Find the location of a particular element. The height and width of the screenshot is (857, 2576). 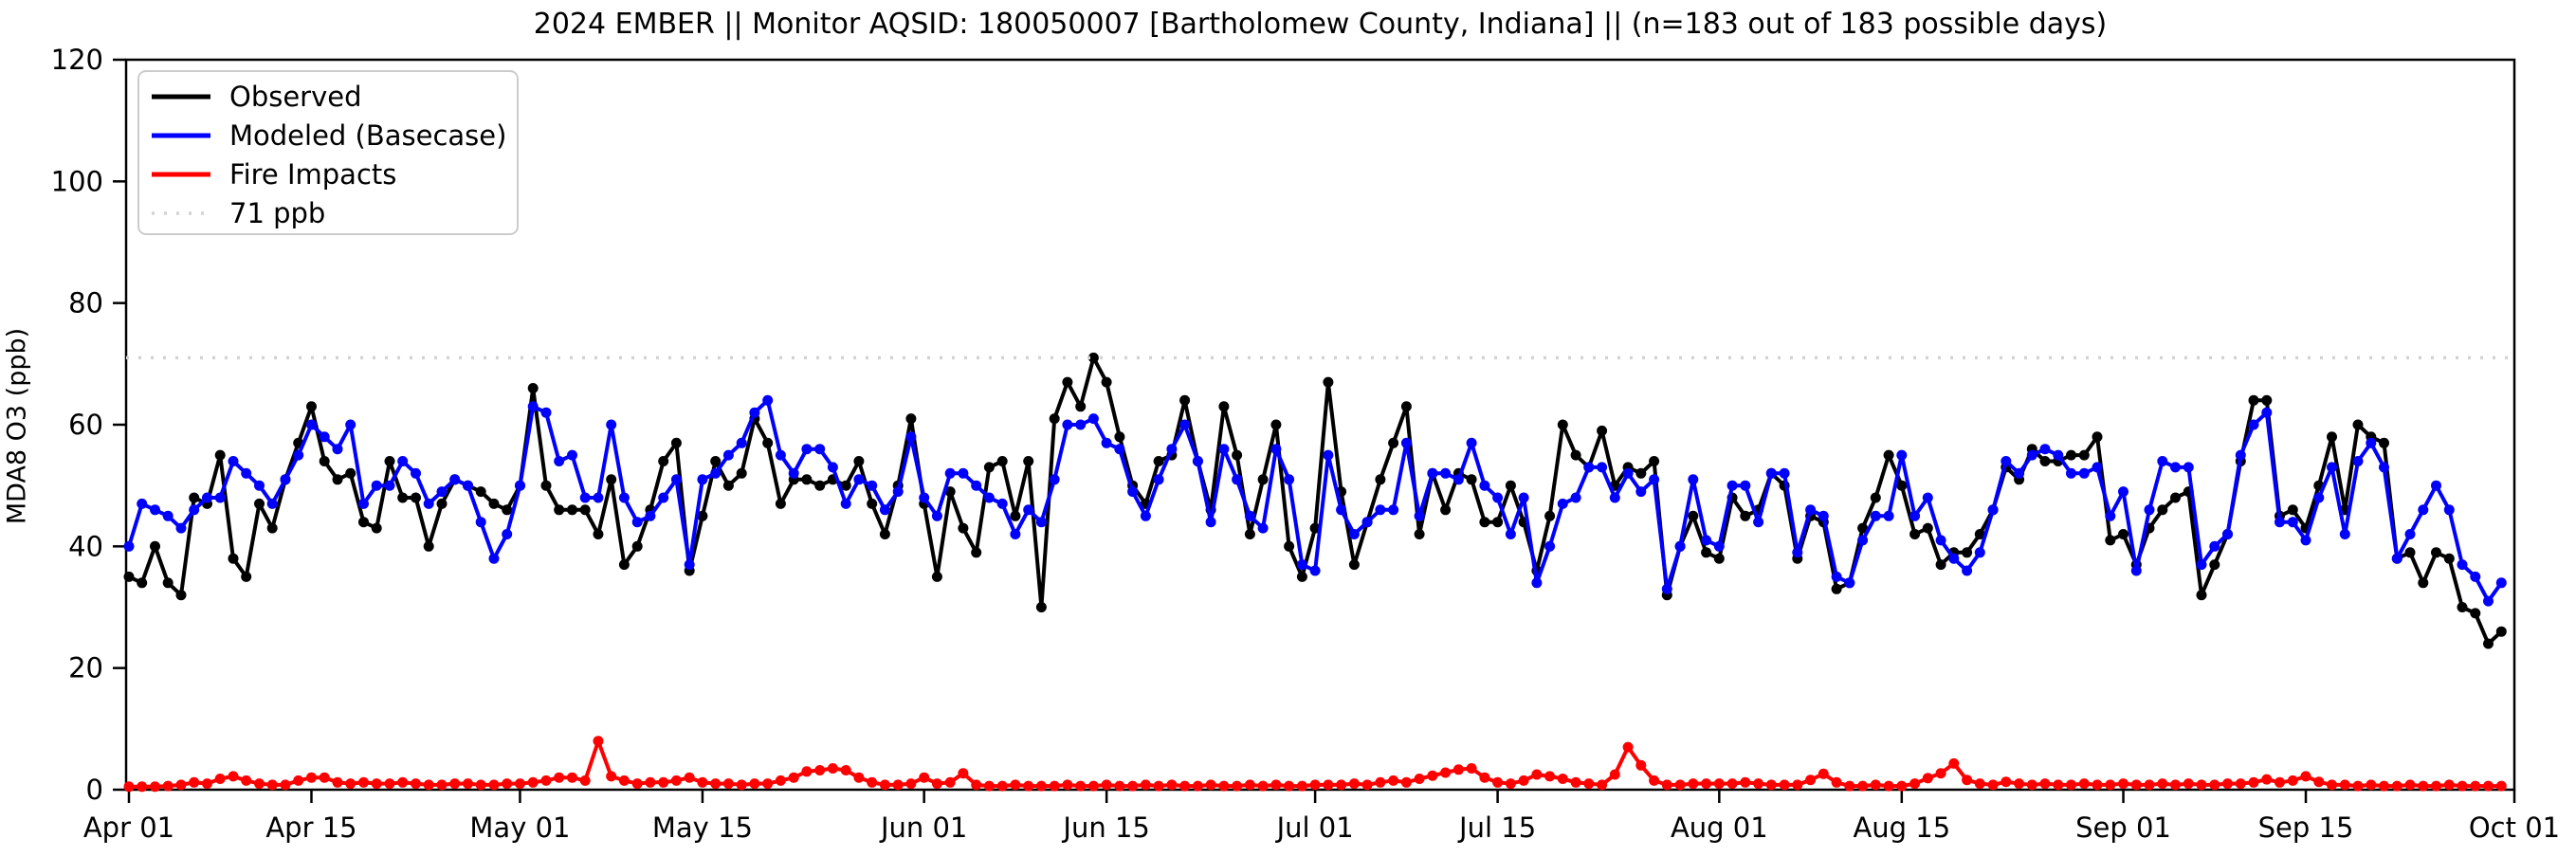

y-tick-label: 100 is located at coordinates (77, 181).